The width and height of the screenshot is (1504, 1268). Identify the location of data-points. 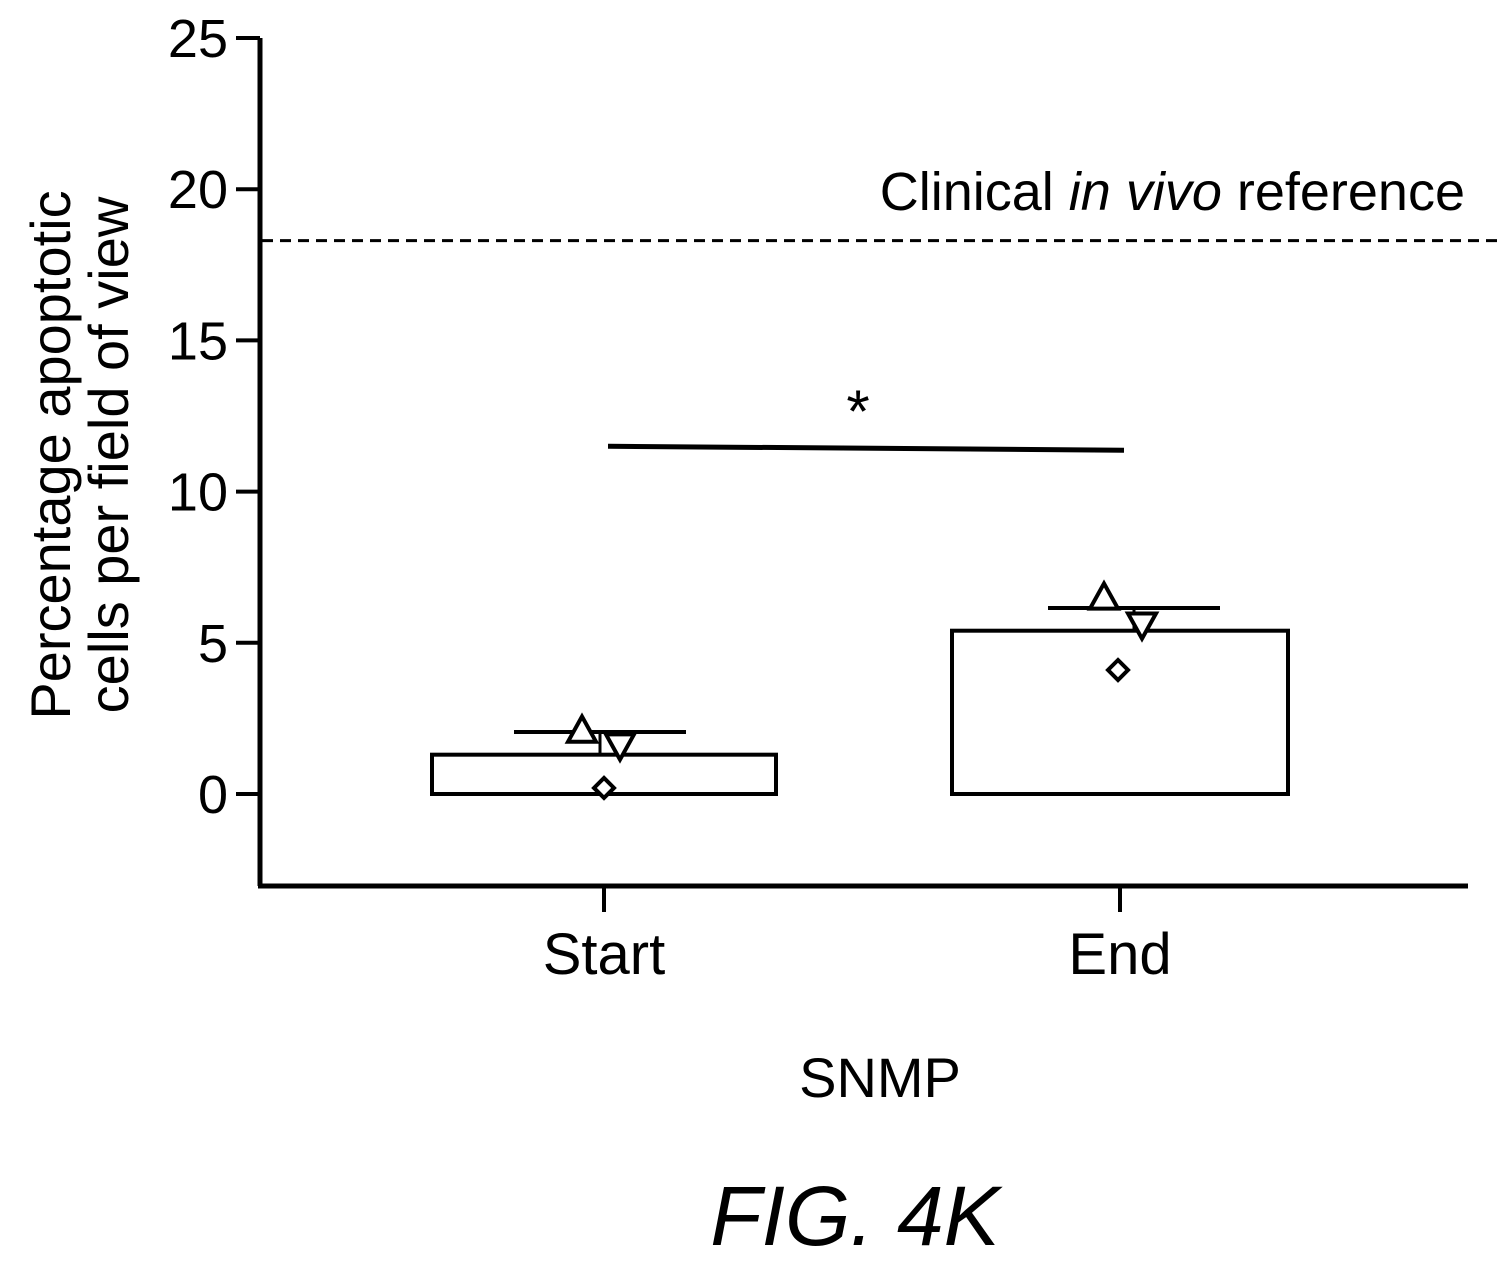
(862, 690).